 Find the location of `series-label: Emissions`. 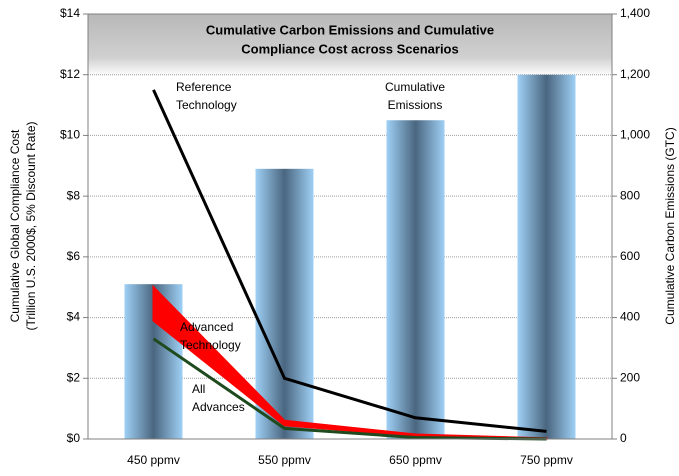

series-label: Emissions is located at coordinates (415, 105).